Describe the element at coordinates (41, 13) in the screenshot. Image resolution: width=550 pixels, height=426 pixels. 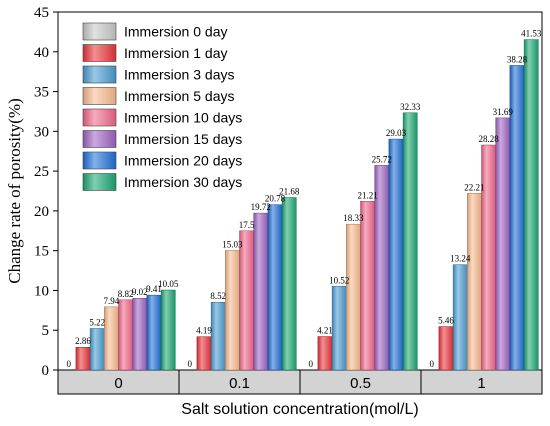
I see `y-tick-label: 45` at that location.